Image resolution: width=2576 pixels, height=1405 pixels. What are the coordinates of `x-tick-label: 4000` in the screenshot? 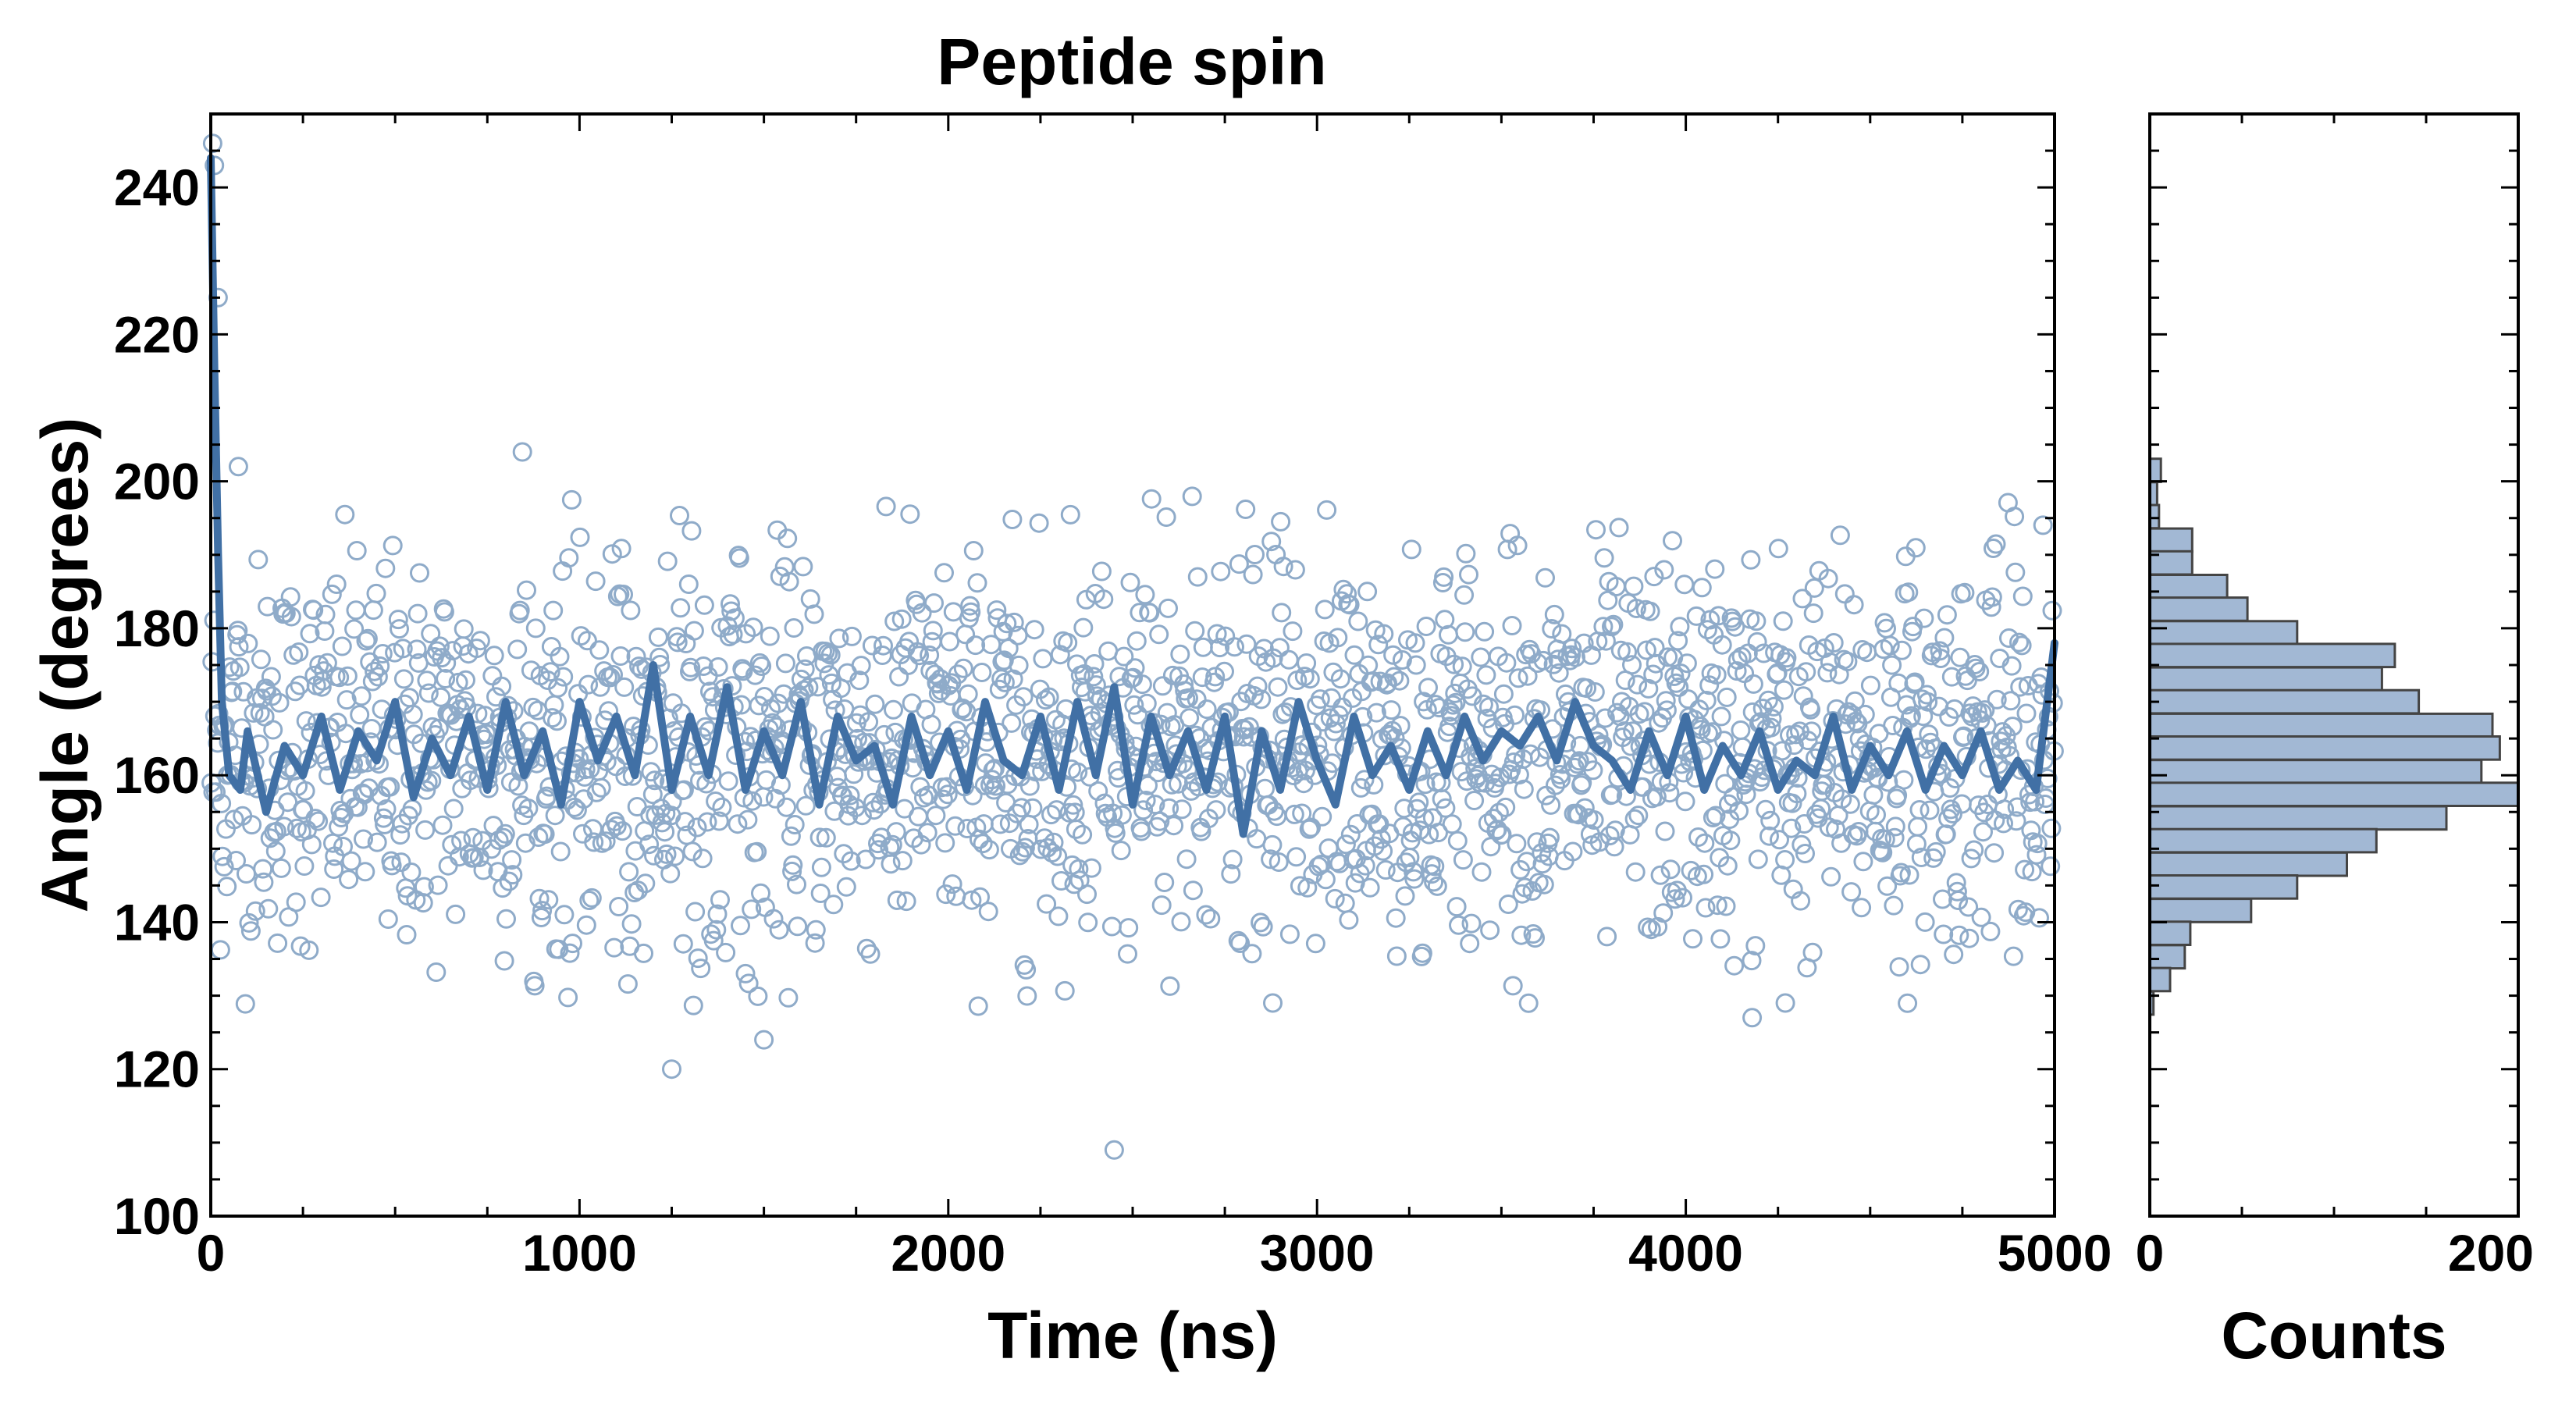 It's located at (1685, 1253).